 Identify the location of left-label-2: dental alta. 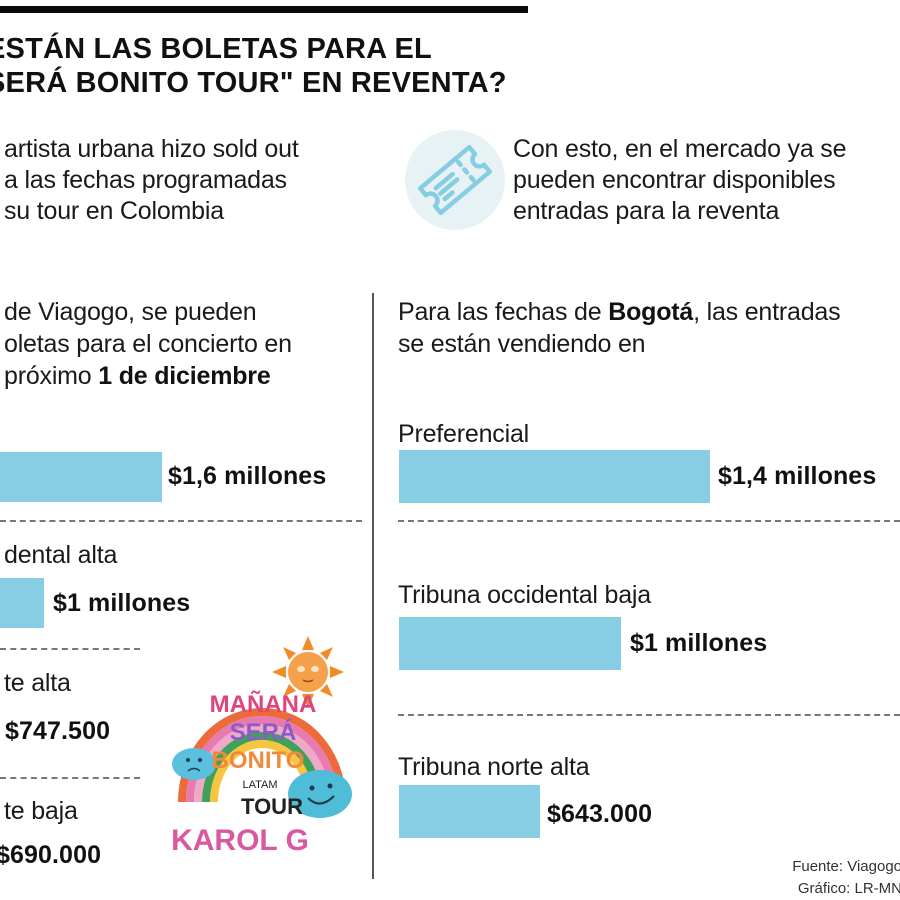
(61, 555).